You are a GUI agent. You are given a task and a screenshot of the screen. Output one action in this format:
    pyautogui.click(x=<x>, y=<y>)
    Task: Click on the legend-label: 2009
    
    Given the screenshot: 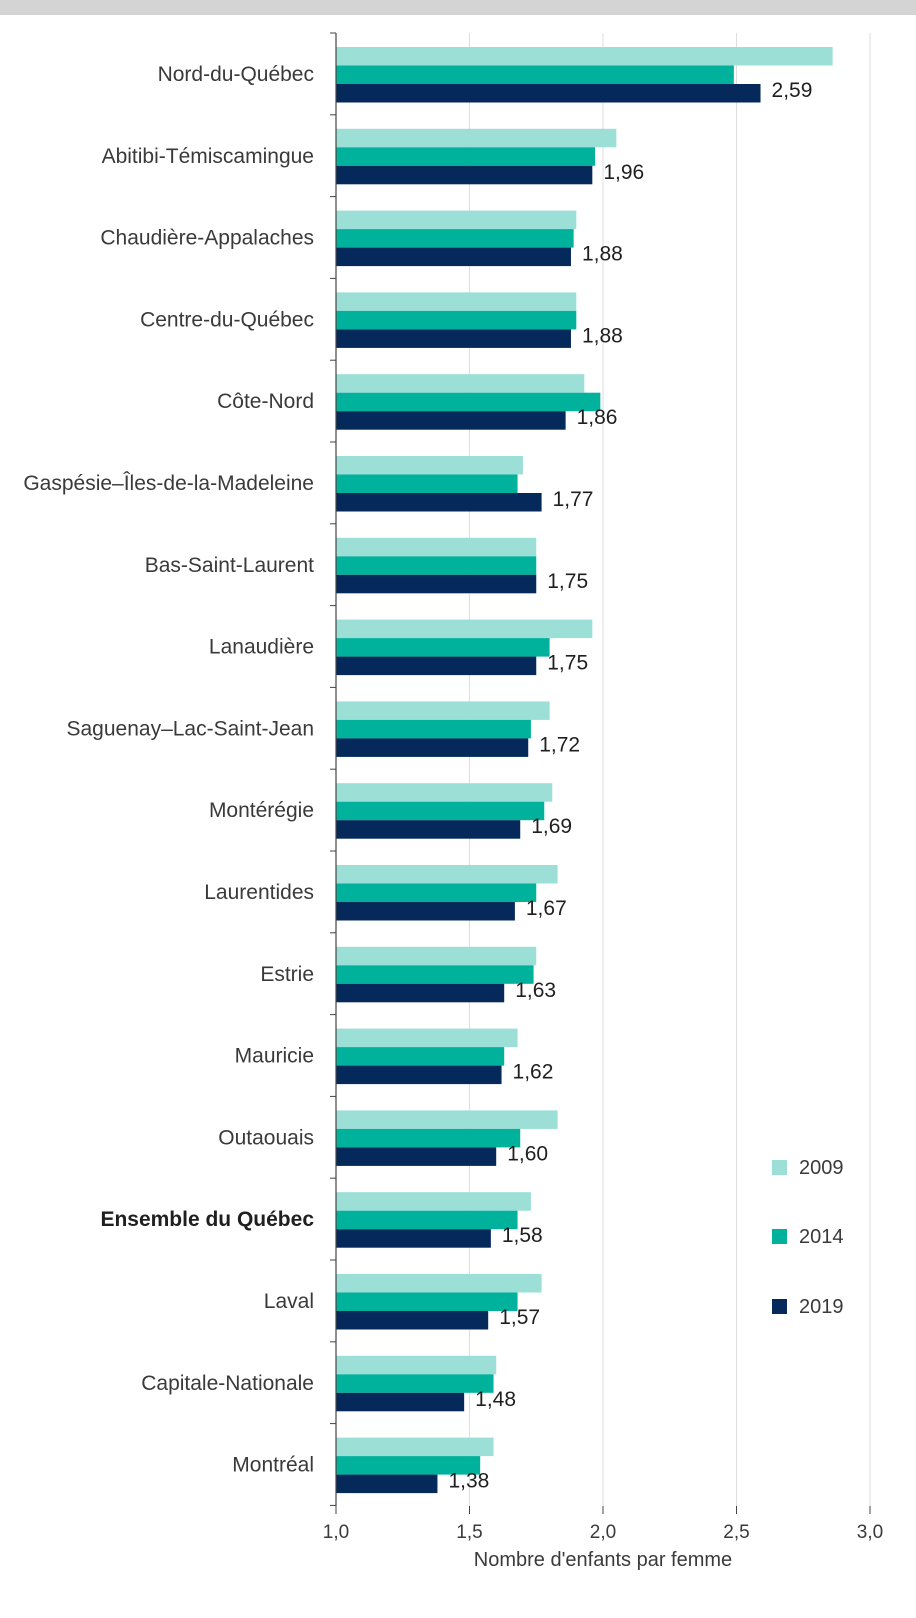 What is the action you would take?
    pyautogui.click(x=821, y=1168)
    